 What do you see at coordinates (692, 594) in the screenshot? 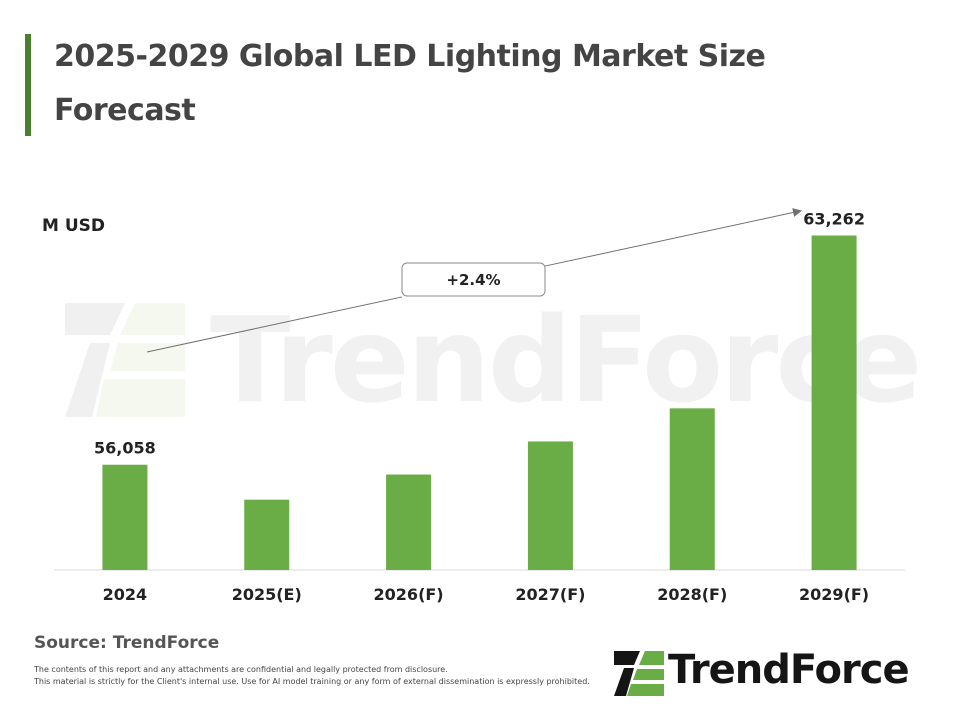
I see `x-tick-label: 2028(F)` at bounding box center [692, 594].